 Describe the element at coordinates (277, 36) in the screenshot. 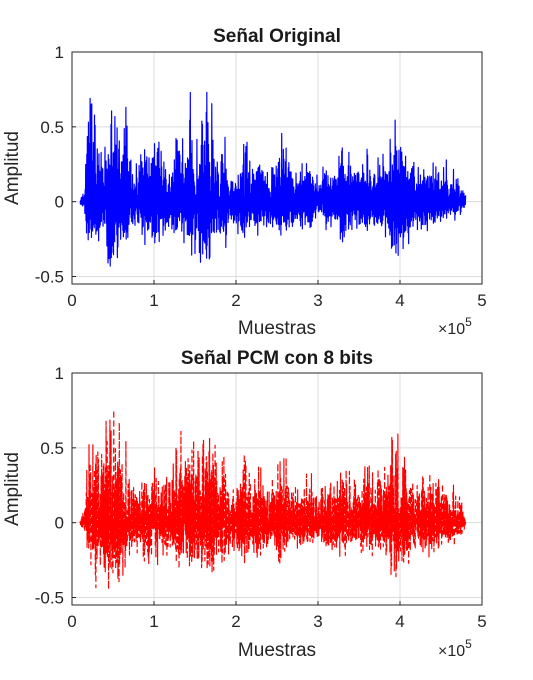

I see `chart-title: Señal Original` at that location.